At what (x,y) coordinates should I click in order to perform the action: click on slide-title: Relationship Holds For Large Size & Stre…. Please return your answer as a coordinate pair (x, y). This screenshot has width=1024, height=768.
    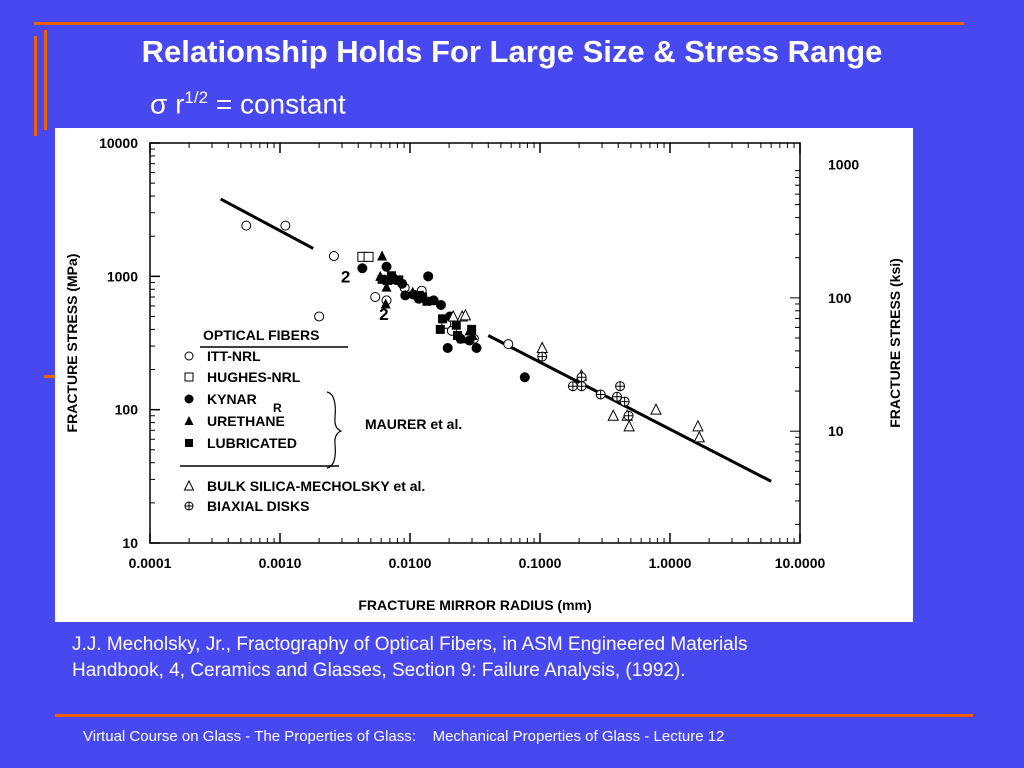
    Looking at the image, I should click on (512, 51).